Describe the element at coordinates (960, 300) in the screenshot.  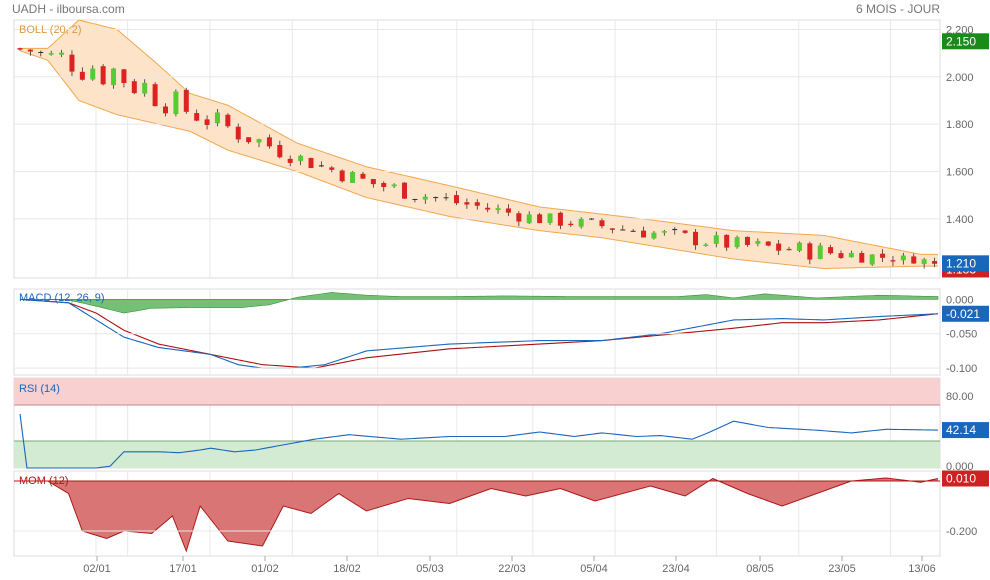
I see `y-tick-label: 0.000` at that location.